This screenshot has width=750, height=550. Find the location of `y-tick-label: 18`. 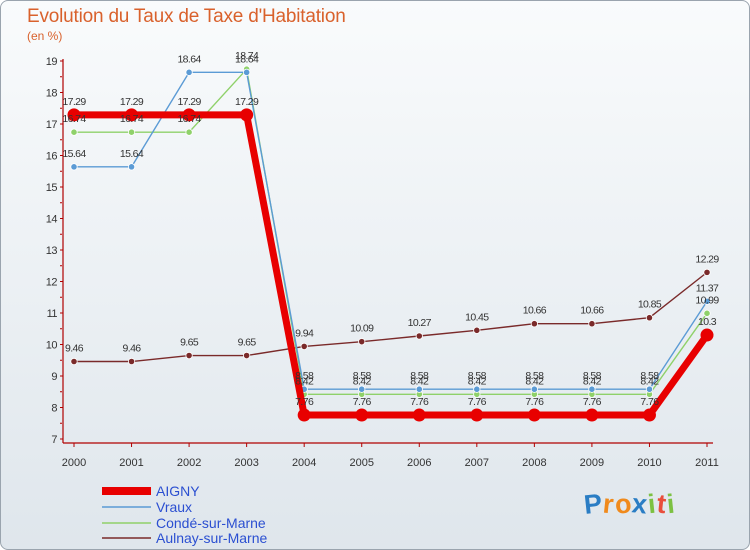

y-tick-label: 18 is located at coordinates (52, 94).